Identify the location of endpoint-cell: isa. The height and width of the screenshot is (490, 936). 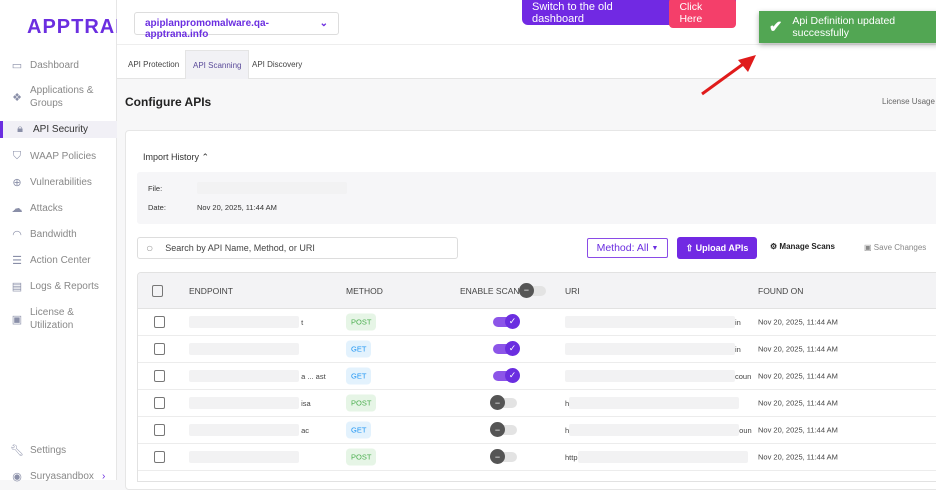
(250, 403).